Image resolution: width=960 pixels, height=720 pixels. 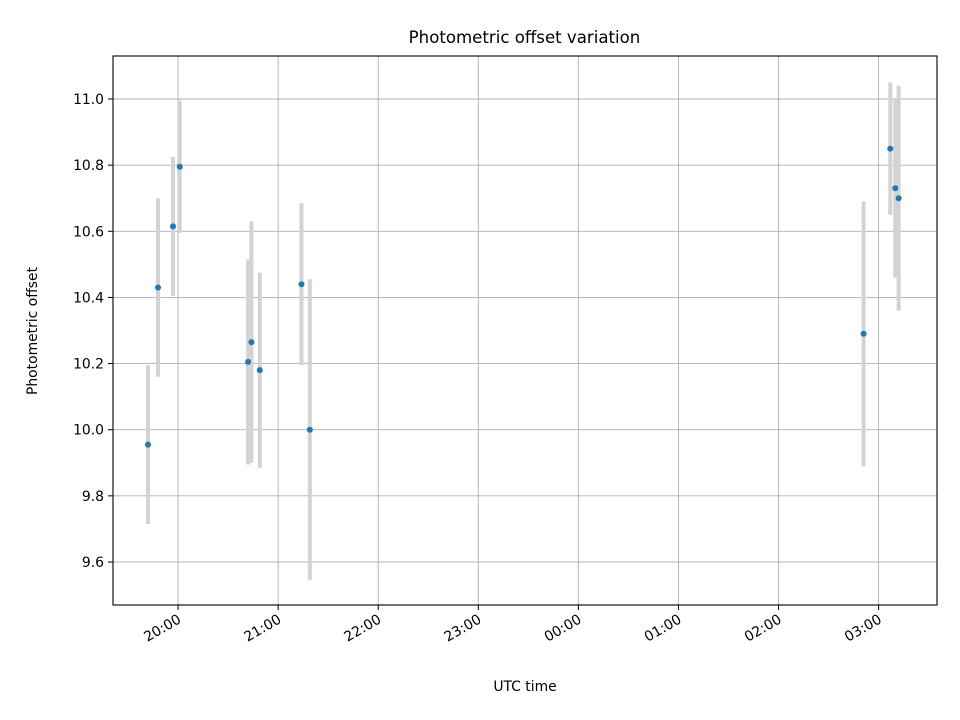 What do you see at coordinates (524, 687) in the screenshot?
I see `x-axis-label: UTC time` at bounding box center [524, 687].